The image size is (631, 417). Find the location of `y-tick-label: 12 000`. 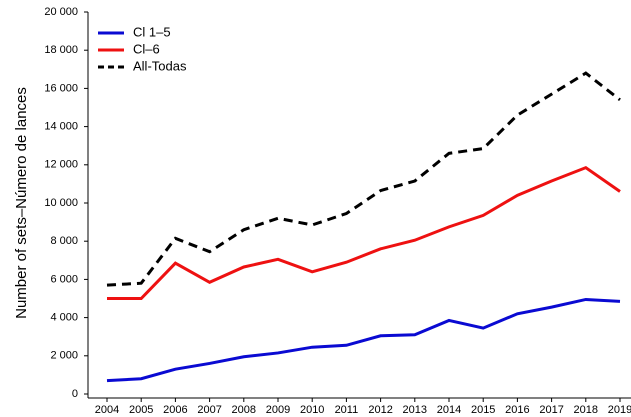

y-tick-label: 12 000 is located at coordinates (61, 165).